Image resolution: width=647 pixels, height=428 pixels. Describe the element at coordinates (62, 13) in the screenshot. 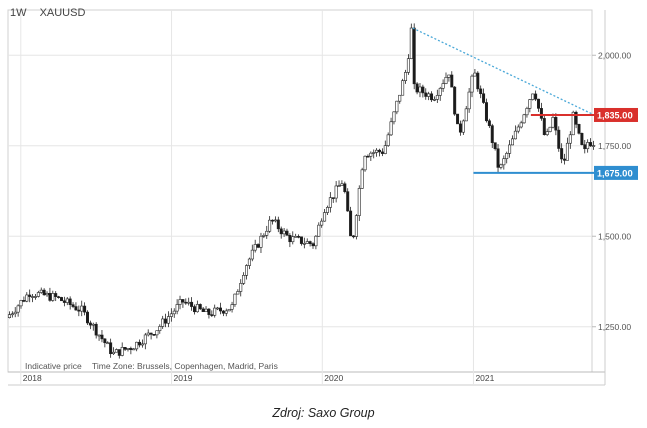

I see `symbol-name: XAUUSD` at that location.